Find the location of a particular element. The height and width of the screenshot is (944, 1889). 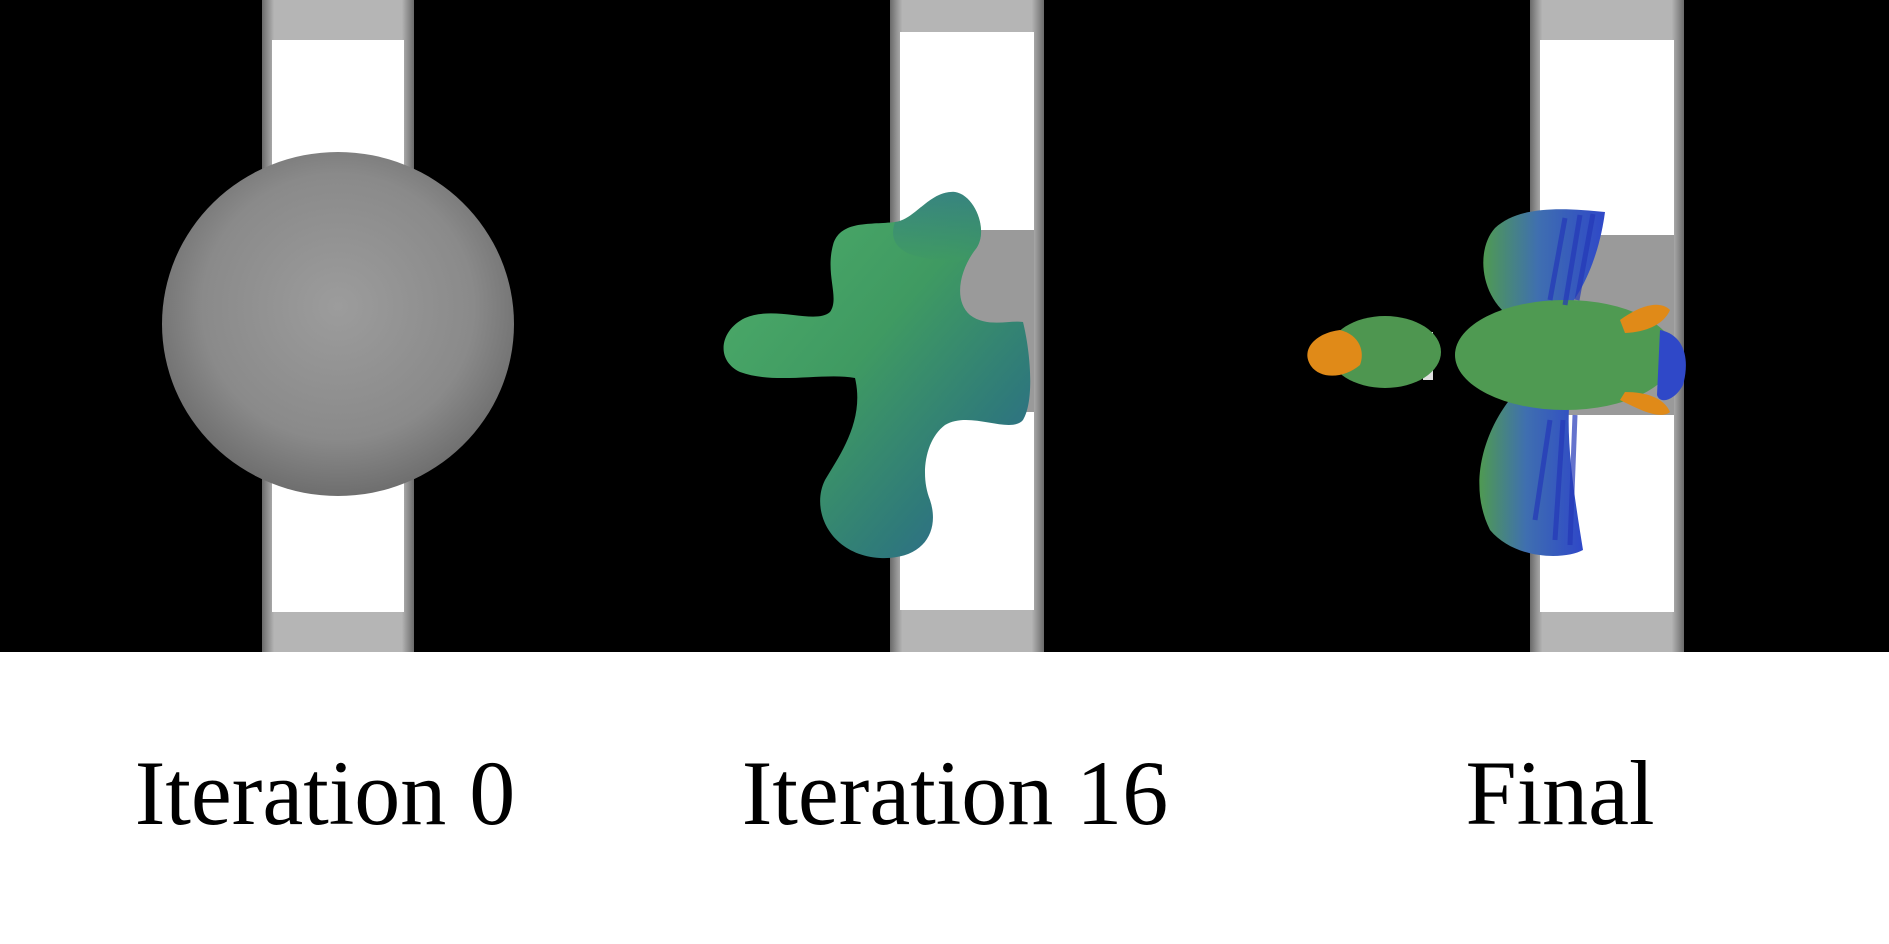

grey-sphere is located at coordinates (338, 324).